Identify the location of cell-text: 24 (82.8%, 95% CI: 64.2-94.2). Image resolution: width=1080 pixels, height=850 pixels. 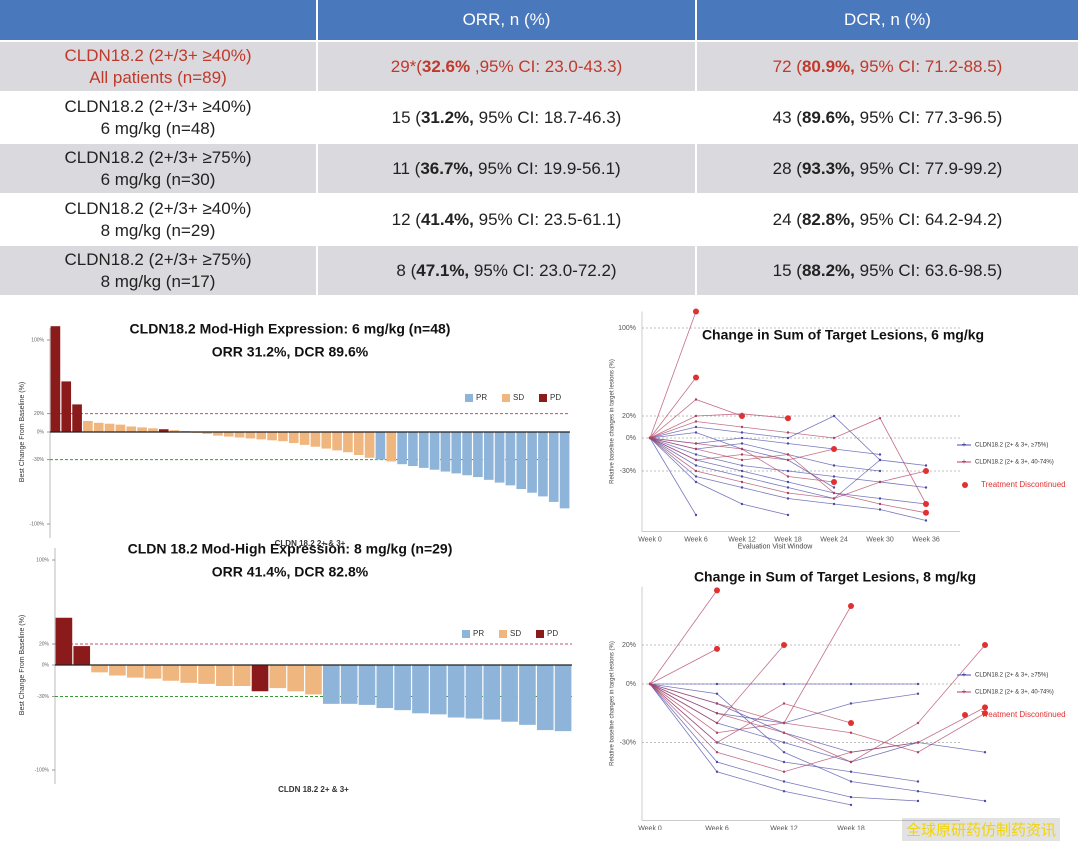
(888, 220).